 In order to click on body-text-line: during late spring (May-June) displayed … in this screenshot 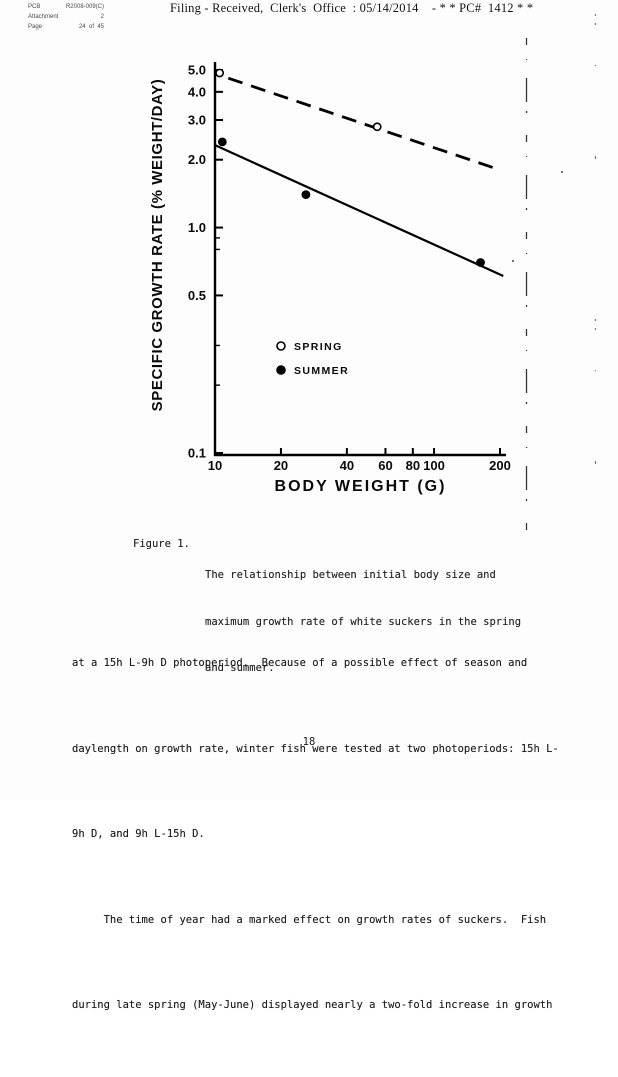, I will do `click(312, 1005)`.